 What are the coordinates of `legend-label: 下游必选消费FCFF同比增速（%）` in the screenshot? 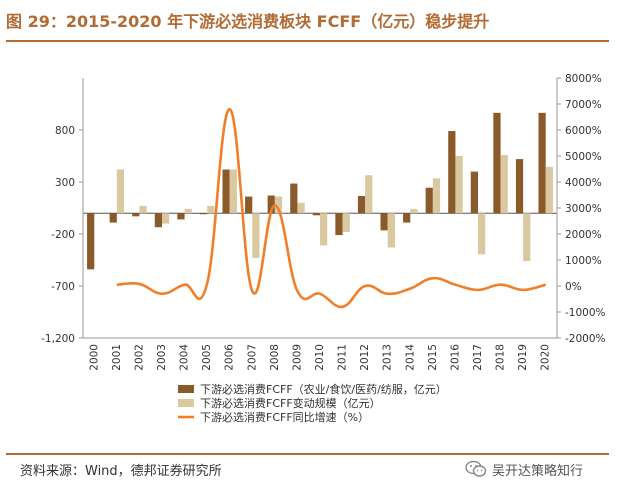 It's located at (284, 417).